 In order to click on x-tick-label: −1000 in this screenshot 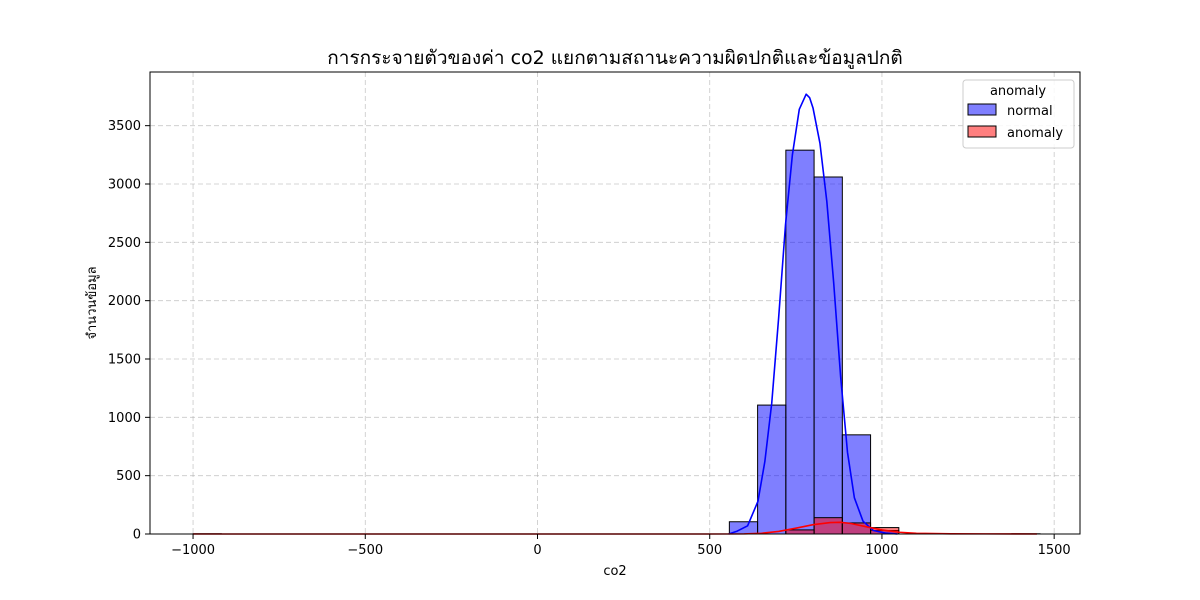, I will do `click(193, 550)`.